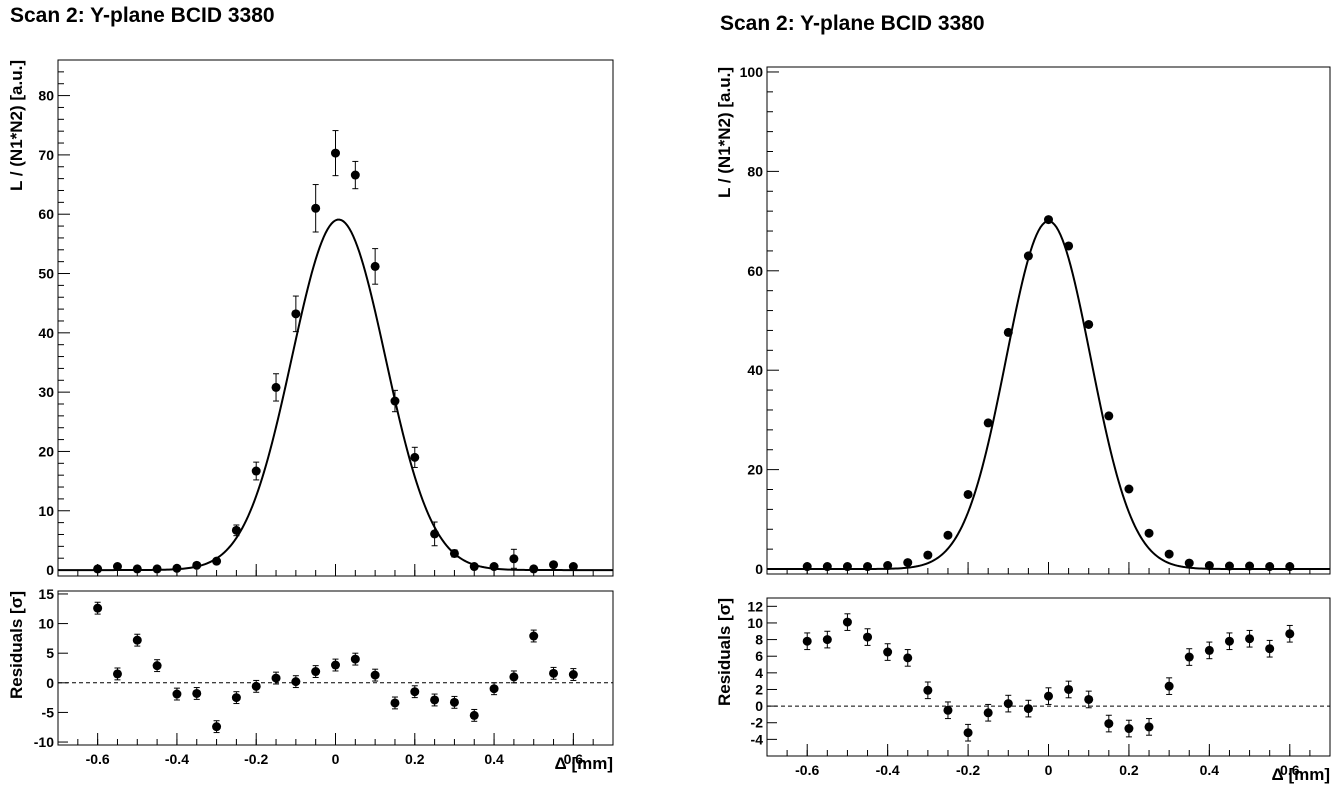 The image size is (1337, 794). What do you see at coordinates (46, 624) in the screenshot?
I see `residual-y-tick-label: 10` at bounding box center [46, 624].